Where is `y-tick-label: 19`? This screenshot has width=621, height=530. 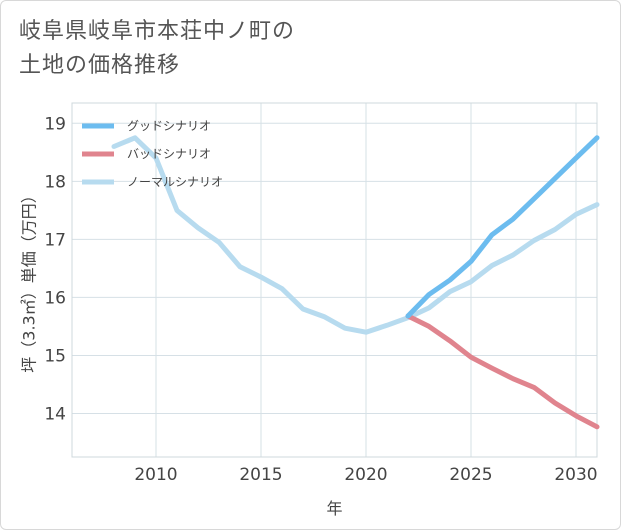 y-tick-label: 19 is located at coordinates (55, 124).